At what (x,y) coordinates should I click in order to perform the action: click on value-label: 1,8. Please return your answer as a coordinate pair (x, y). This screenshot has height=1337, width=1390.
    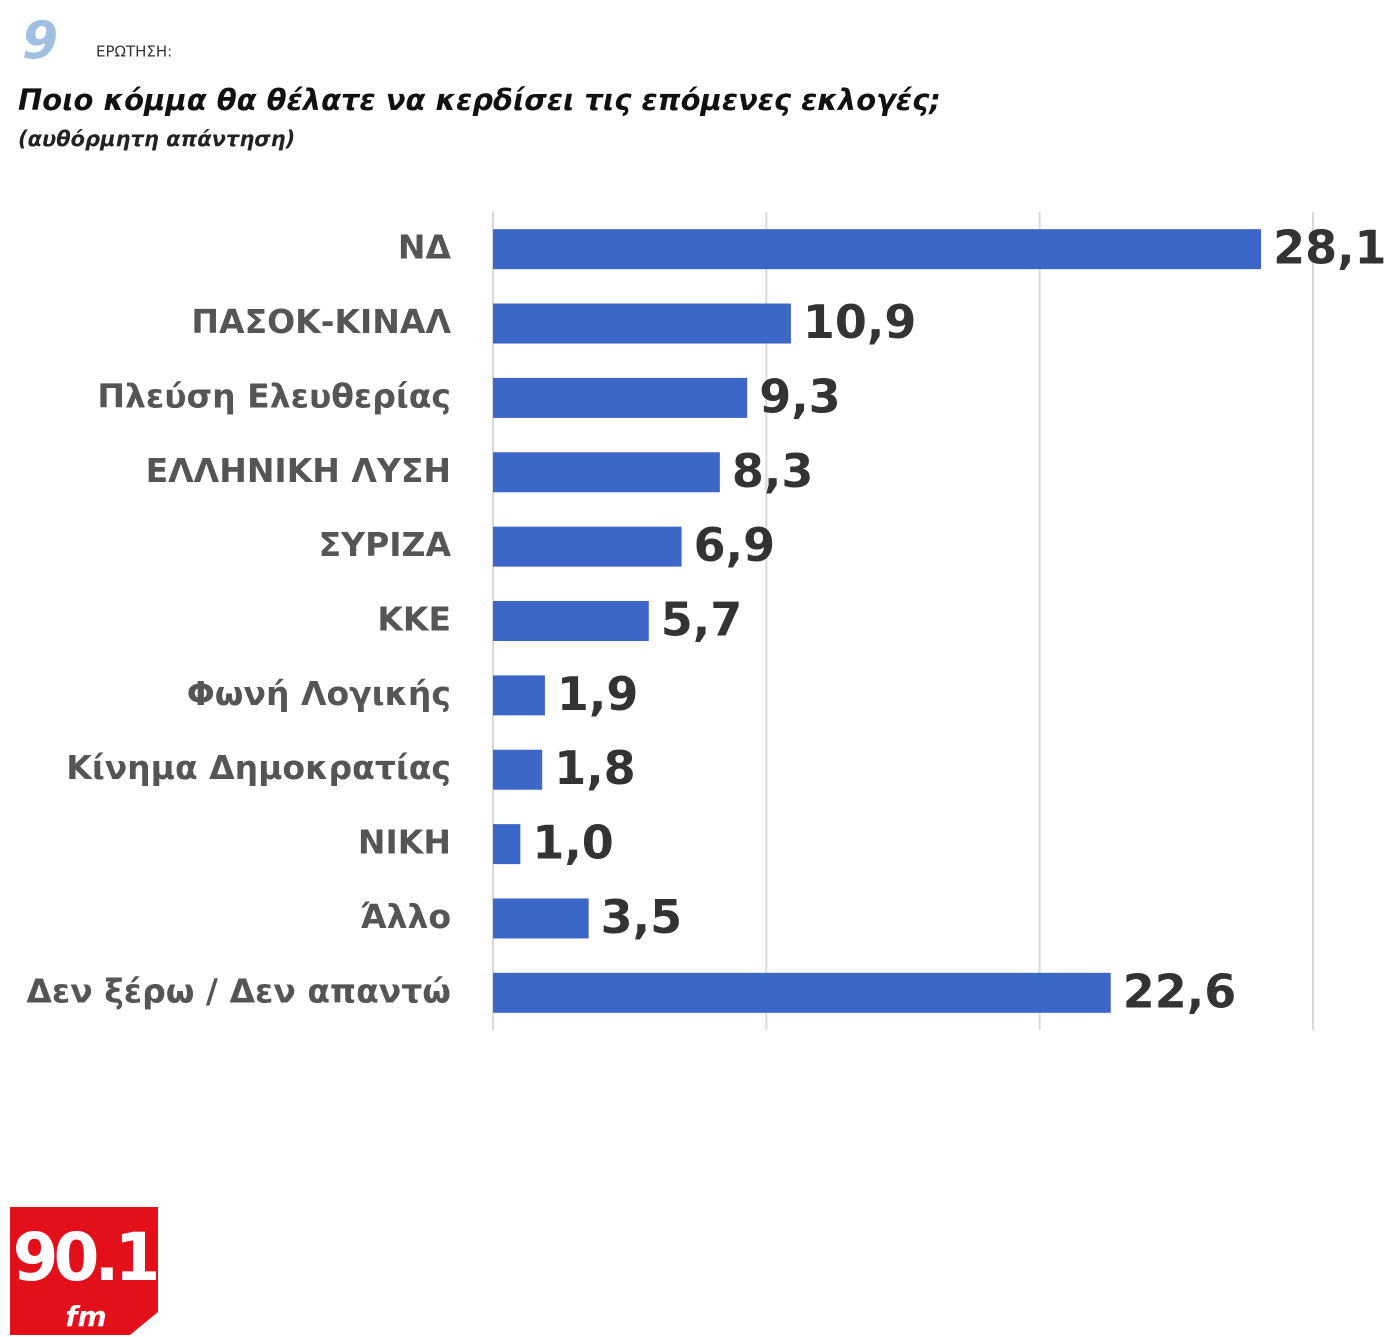
    Looking at the image, I should click on (595, 768).